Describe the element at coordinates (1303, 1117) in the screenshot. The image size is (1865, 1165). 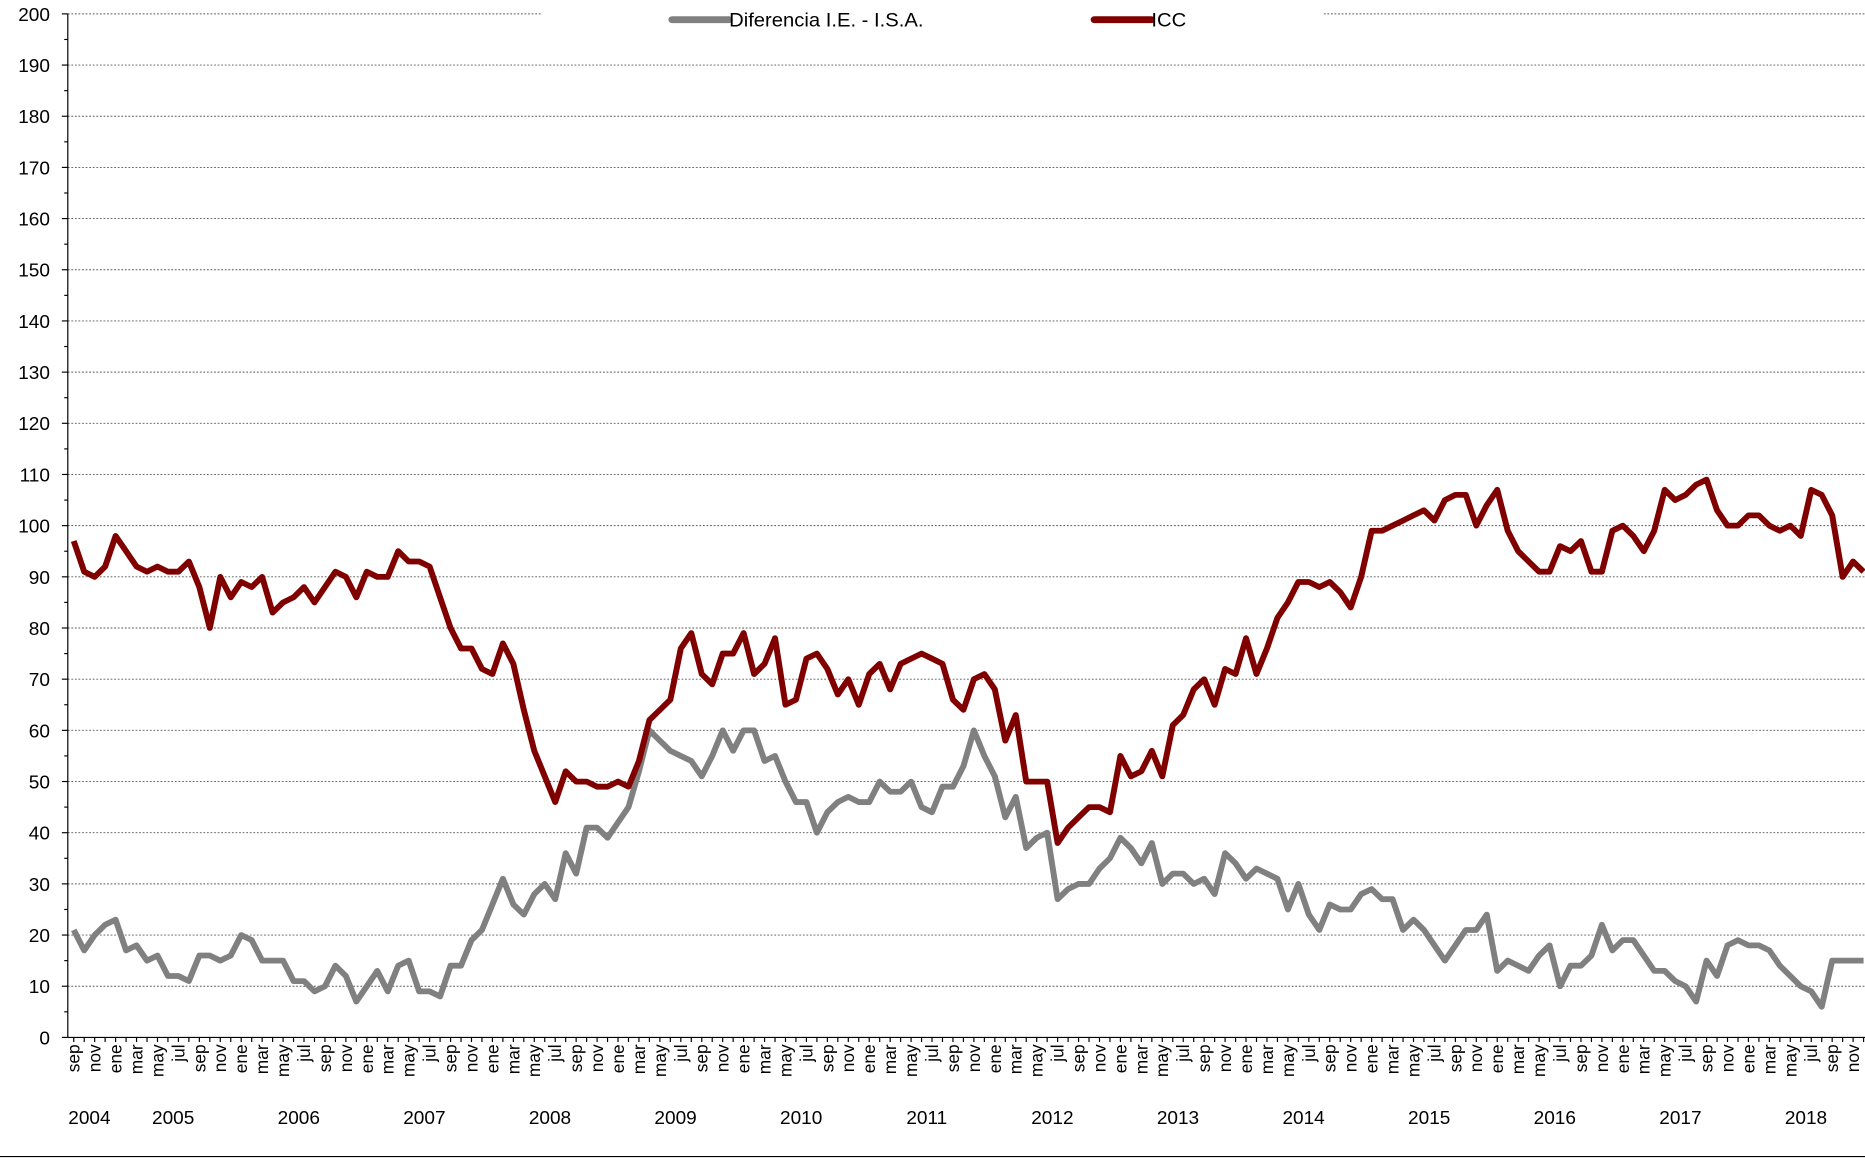
I see `x-group-label: 2014` at that location.